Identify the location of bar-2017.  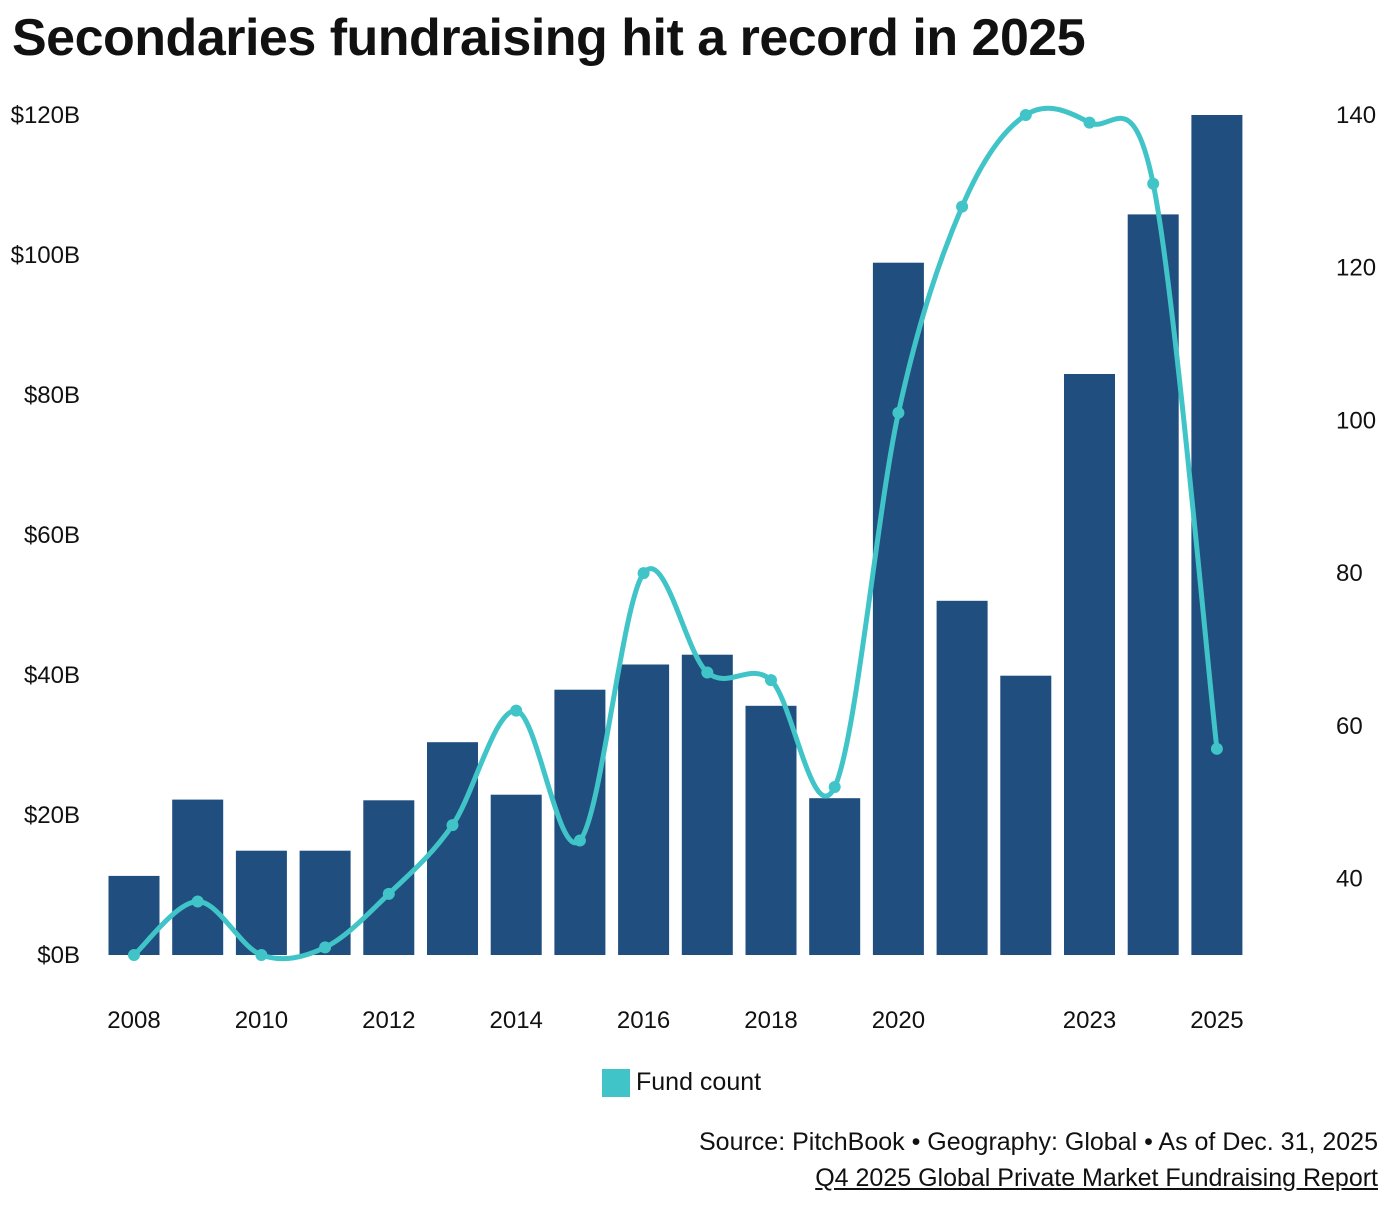
(707, 804).